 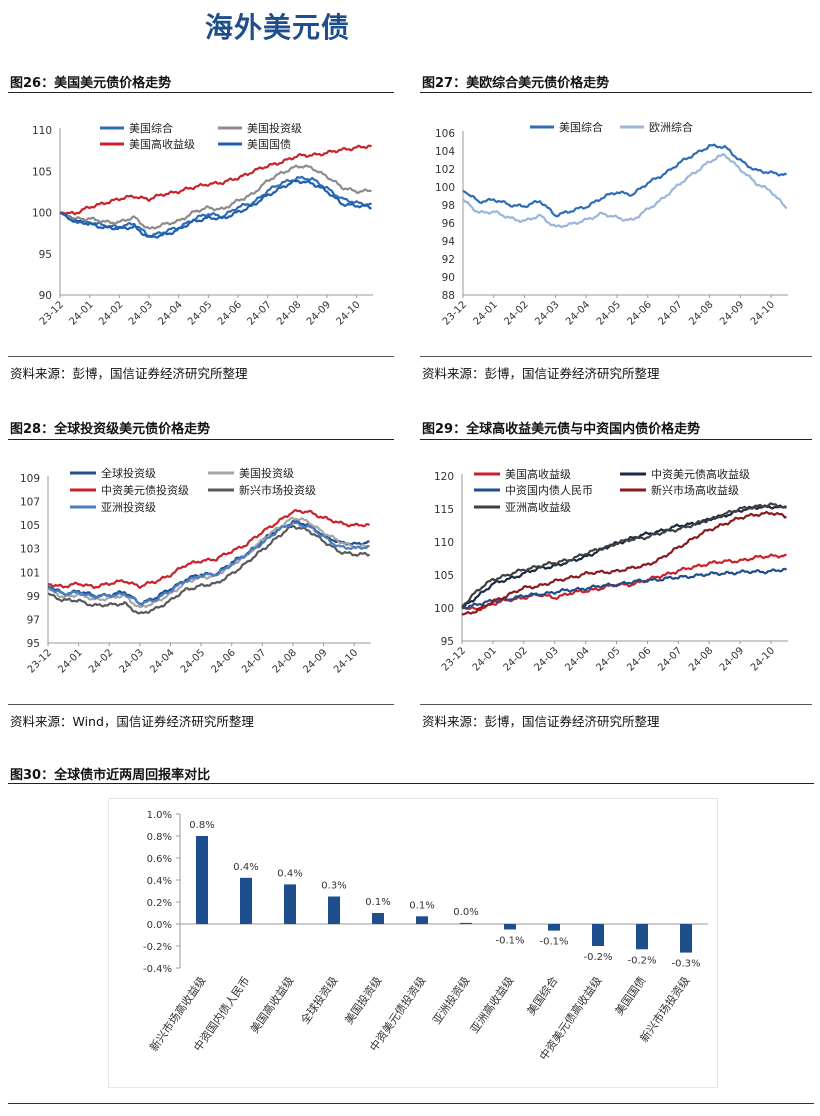 I want to click on y-tick-label: 96, so click(x=449, y=224).